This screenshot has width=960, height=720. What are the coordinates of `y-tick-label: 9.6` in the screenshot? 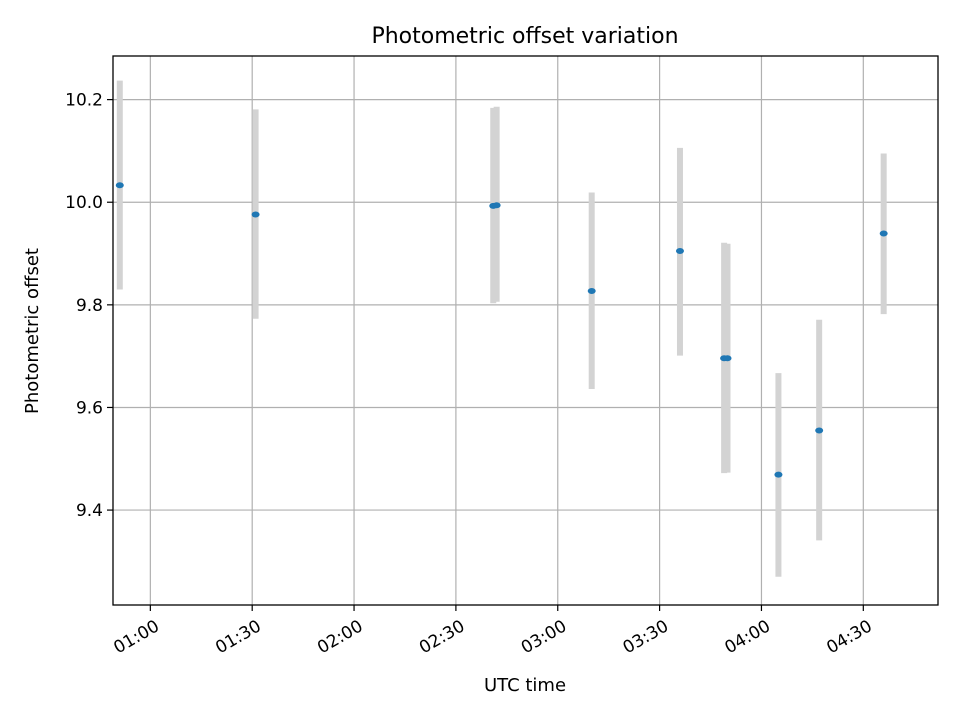 It's located at (89, 408).